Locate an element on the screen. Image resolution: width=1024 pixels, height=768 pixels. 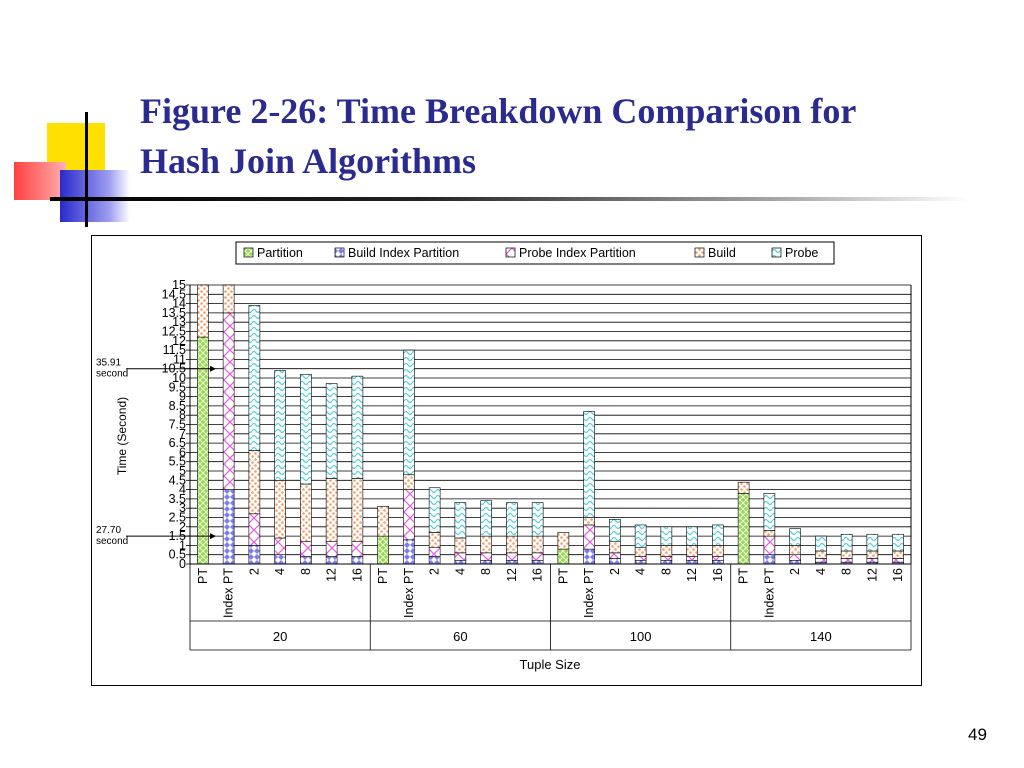
x-axis-title: Tuple Size is located at coordinates (550, 664).